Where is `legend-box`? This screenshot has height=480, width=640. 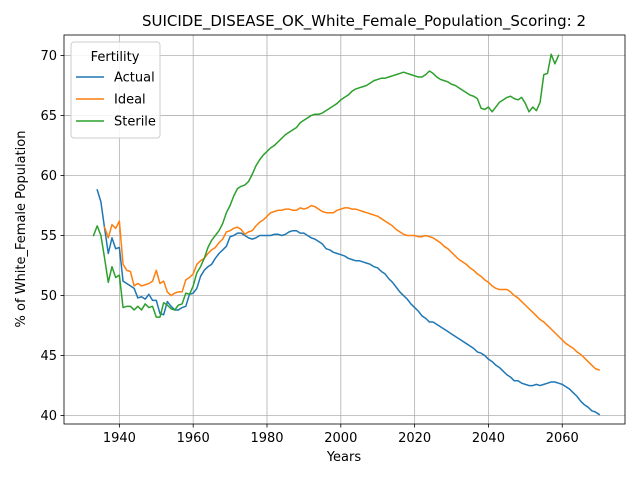 legend-box is located at coordinates (115, 90).